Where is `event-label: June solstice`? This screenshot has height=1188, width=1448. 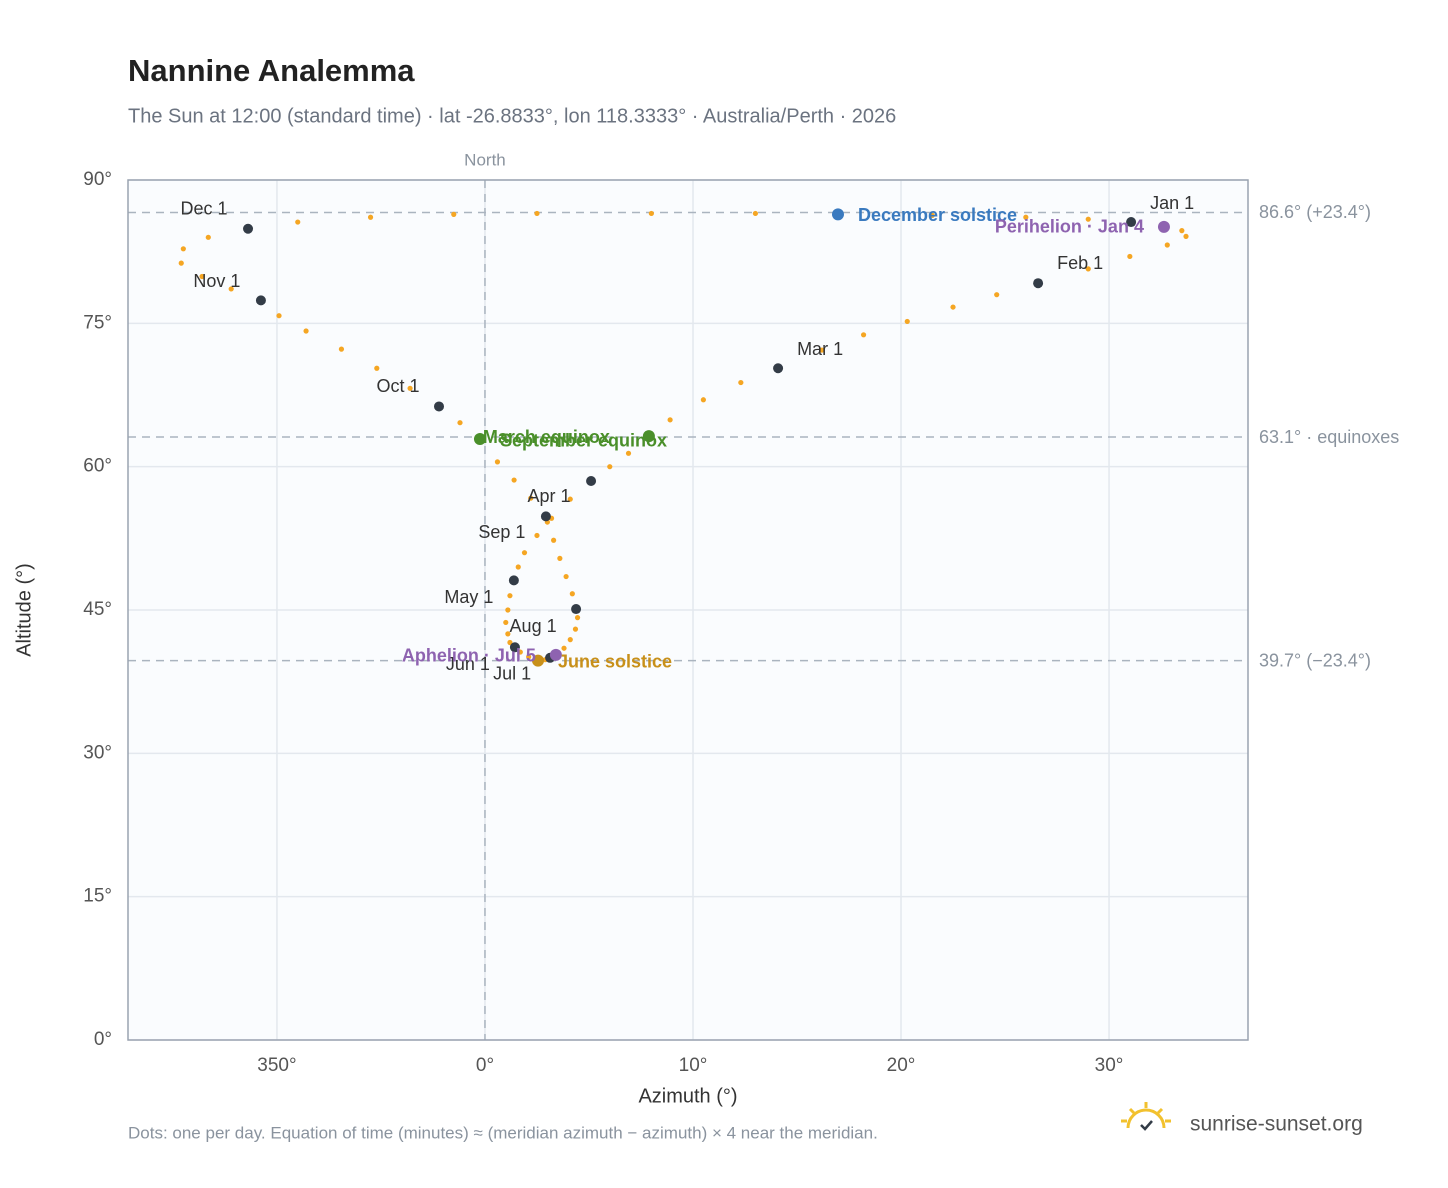 event-label: June solstice is located at coordinates (615, 661).